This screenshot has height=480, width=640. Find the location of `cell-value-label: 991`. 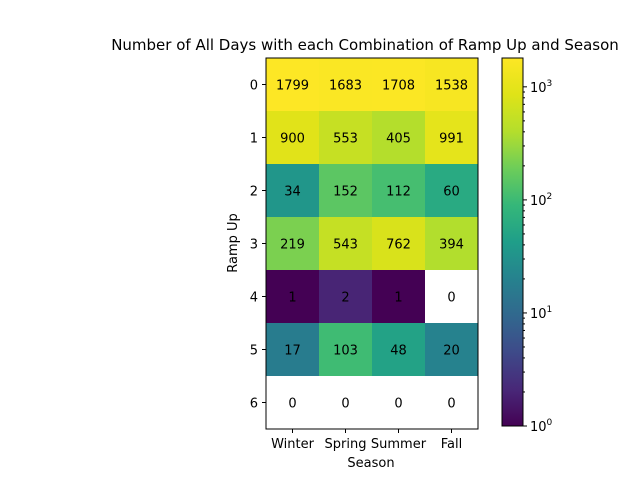

cell-value-label: 991 is located at coordinates (451, 139).